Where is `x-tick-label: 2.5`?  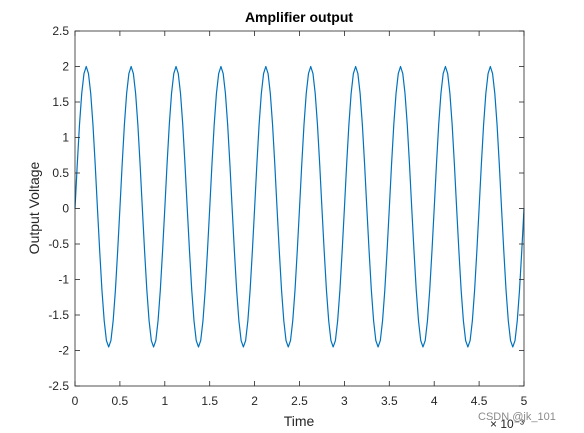 x-tick-label: 2.5 is located at coordinates (299, 401).